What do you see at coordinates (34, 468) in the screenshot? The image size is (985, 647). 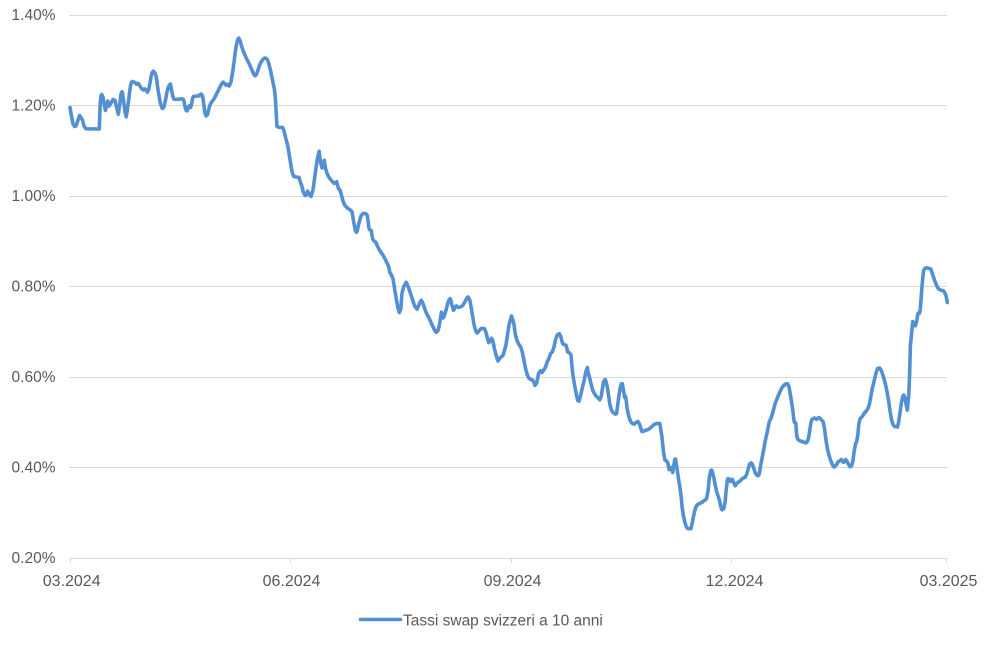 I see `svg-text: 0.40%` at bounding box center [34, 468].